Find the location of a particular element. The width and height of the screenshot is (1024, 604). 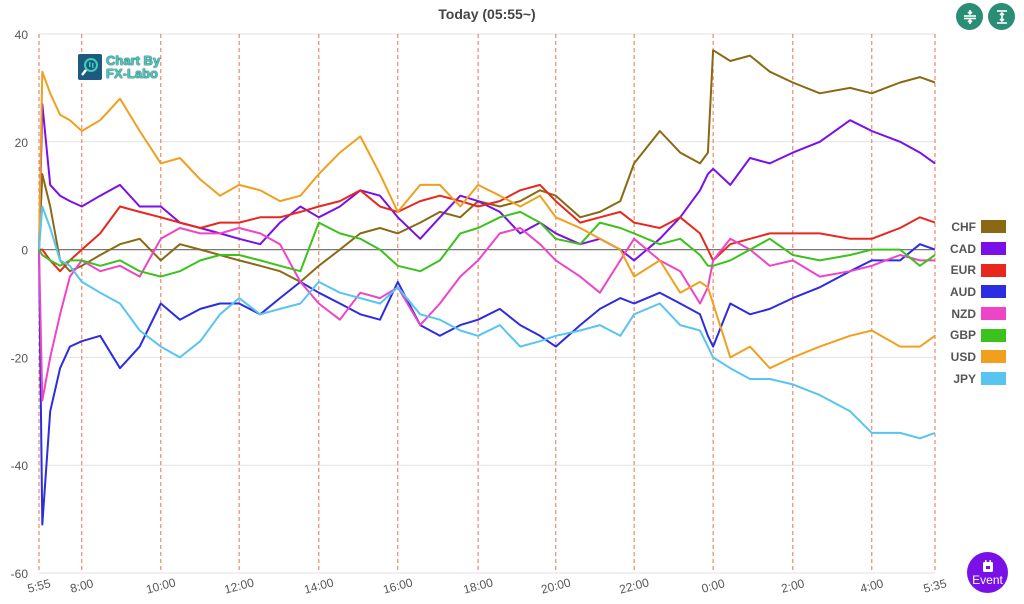

magnifier-chart-icon is located at coordinates (90, 67).